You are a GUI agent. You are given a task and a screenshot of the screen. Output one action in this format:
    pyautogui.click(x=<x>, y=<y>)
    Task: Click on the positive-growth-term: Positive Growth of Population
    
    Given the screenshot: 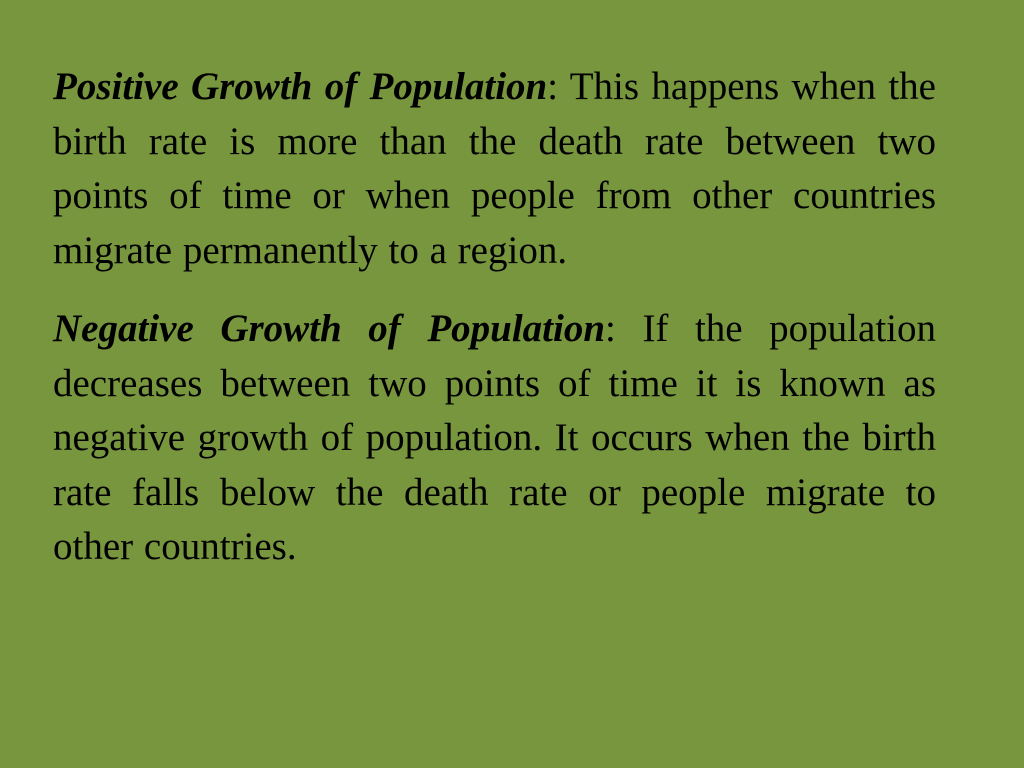 What is the action you would take?
    pyautogui.click(x=300, y=86)
    